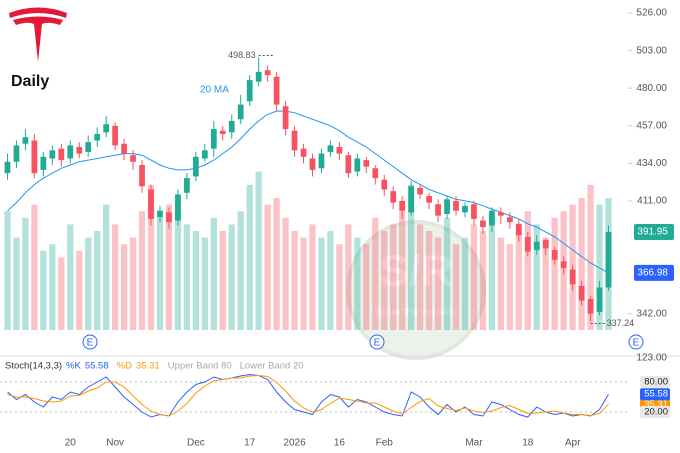 This screenshot has width=680, height=453. I want to click on low-label: 337.24, so click(621, 323).